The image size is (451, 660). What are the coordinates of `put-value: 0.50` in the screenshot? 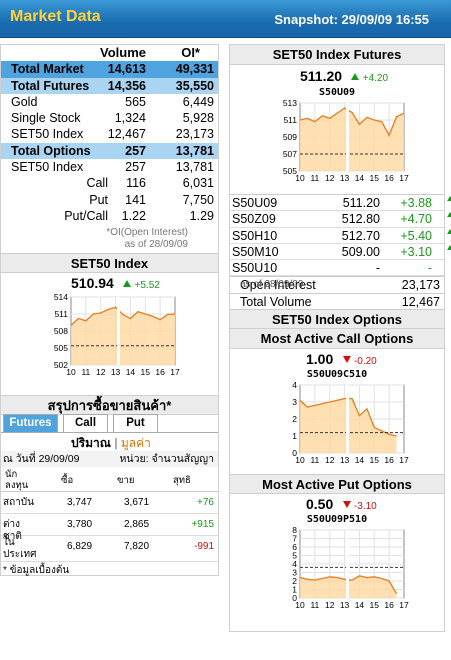 It's located at (320, 504).